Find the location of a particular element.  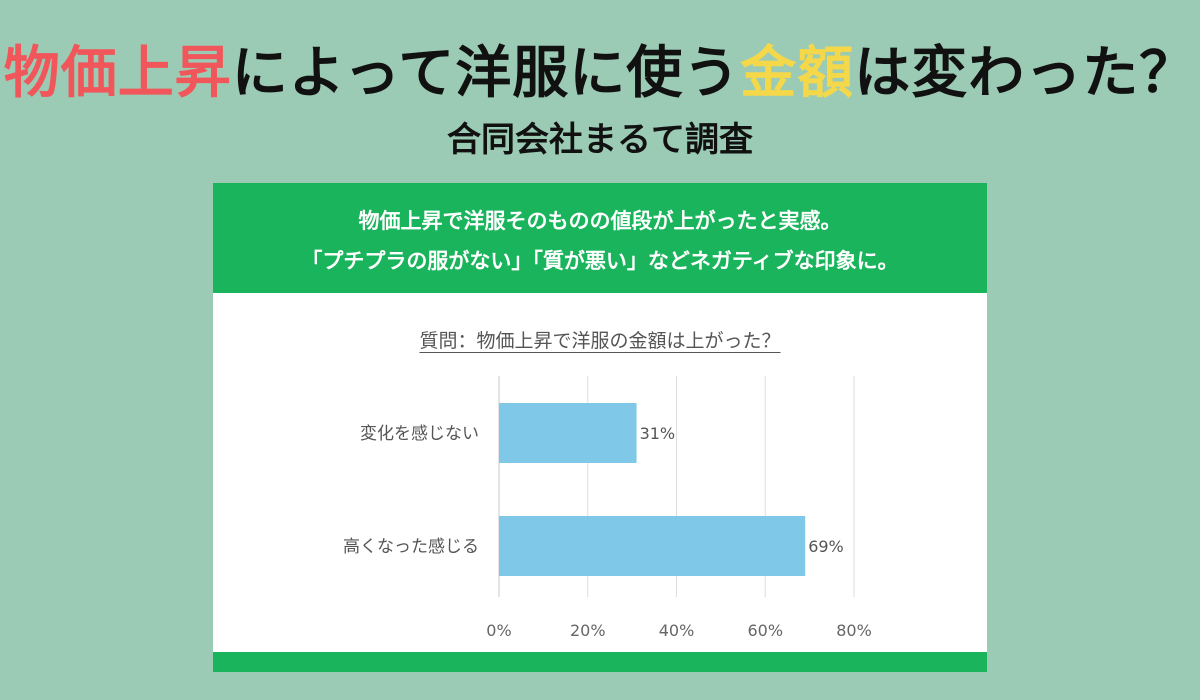

category-label: 高くなった感じる is located at coordinates (411, 547).